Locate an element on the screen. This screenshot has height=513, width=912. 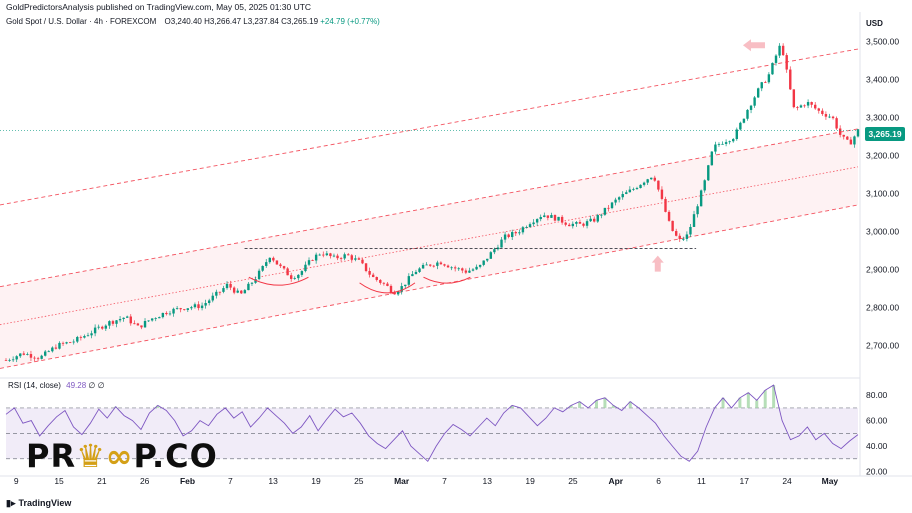
time-tick-label: Feb is located at coordinates (187, 481).